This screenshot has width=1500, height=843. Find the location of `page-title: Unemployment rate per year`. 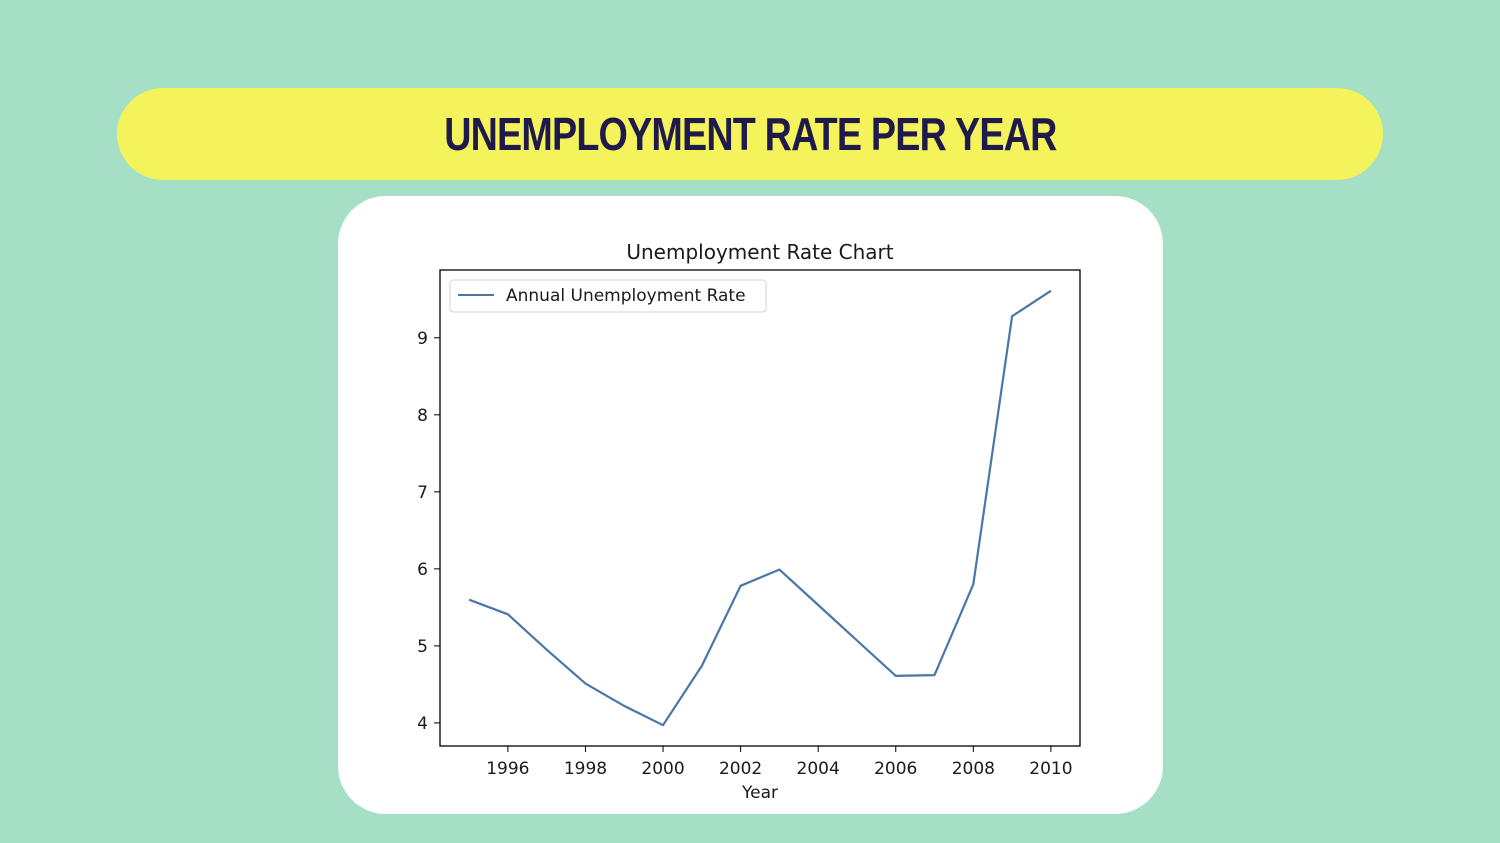

page-title: Unemployment rate per year is located at coordinates (750, 134).